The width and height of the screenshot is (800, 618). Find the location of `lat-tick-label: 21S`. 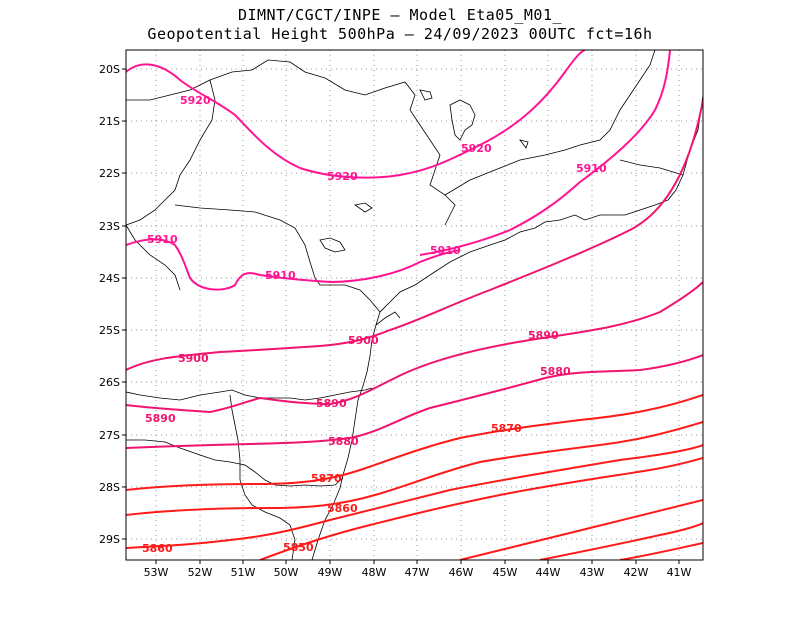

lat-tick-label: 21S is located at coordinates (109, 121).